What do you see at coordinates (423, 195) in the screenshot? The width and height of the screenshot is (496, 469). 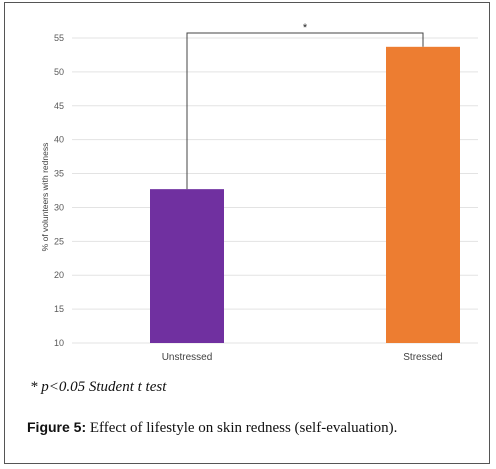 I see `bar-stressed` at bounding box center [423, 195].